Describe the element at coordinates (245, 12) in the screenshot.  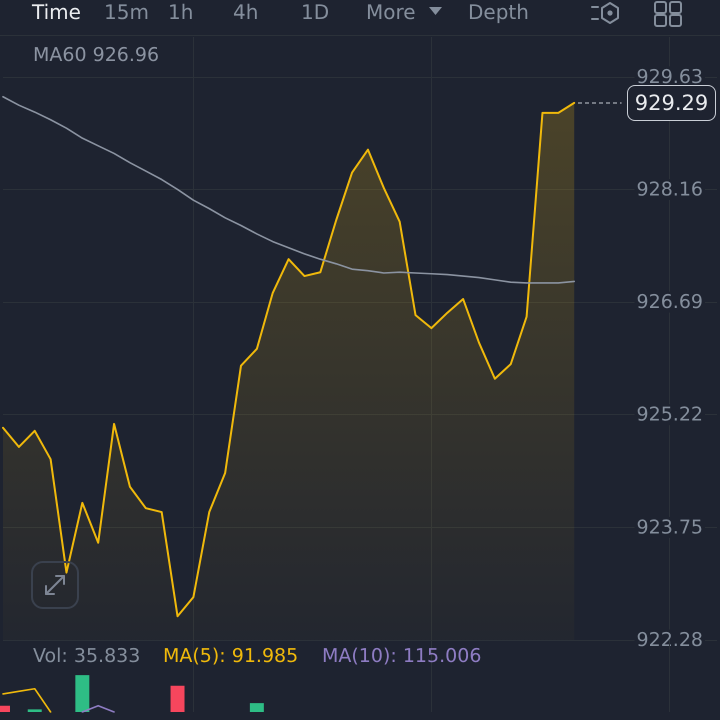
I see `text: 4h` at that location.